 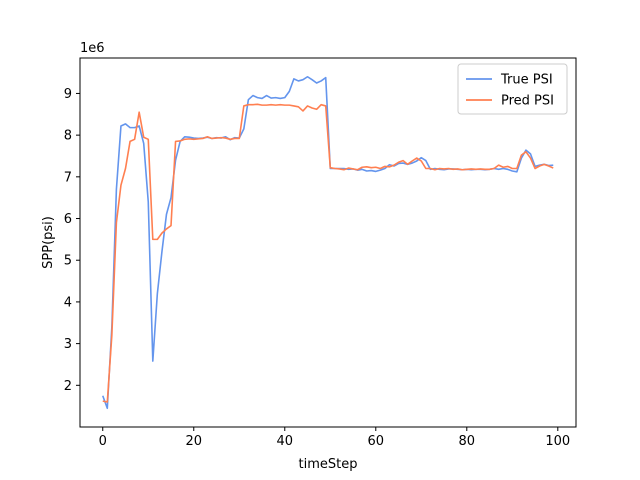 I want to click on y-tick-label: 5, so click(x=68, y=261).